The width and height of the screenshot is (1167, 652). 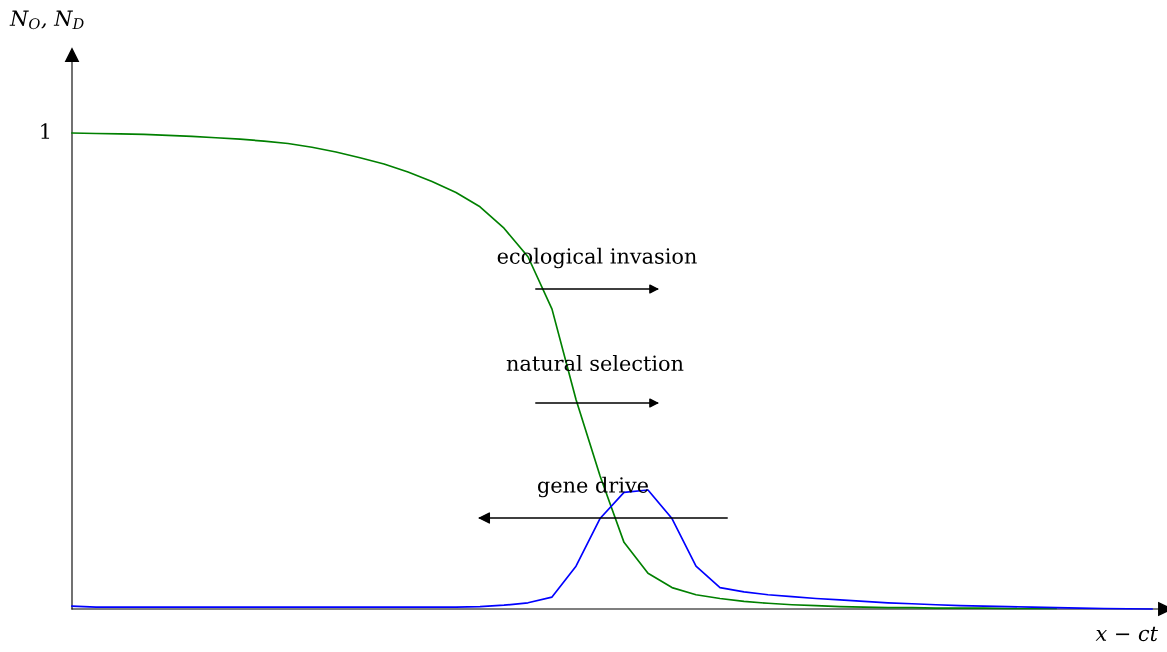 I want to click on x-axis-title: x − ct, so click(x=1127, y=634).